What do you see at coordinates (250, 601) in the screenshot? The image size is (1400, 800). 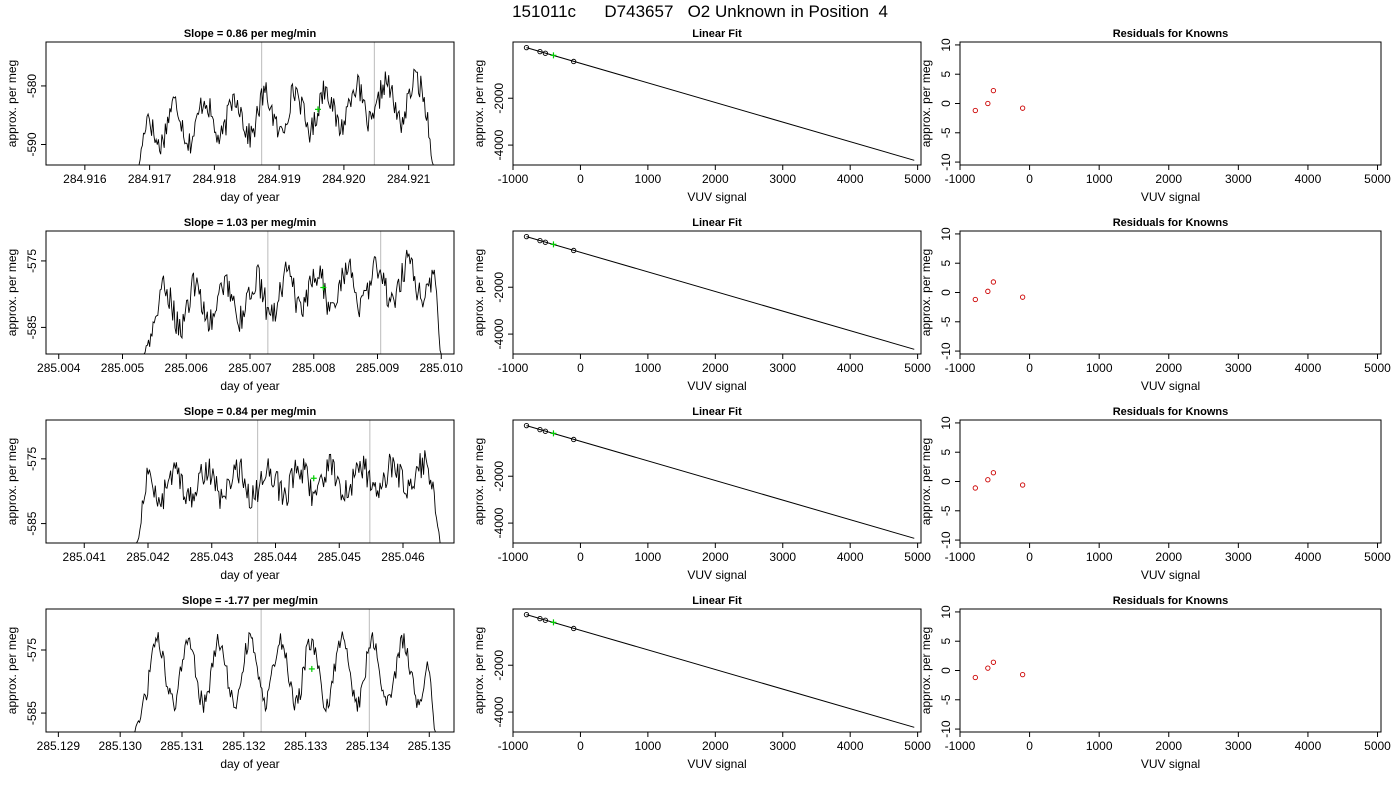 I see `panel-title: Slope = -1.77 per meg/min` at bounding box center [250, 601].